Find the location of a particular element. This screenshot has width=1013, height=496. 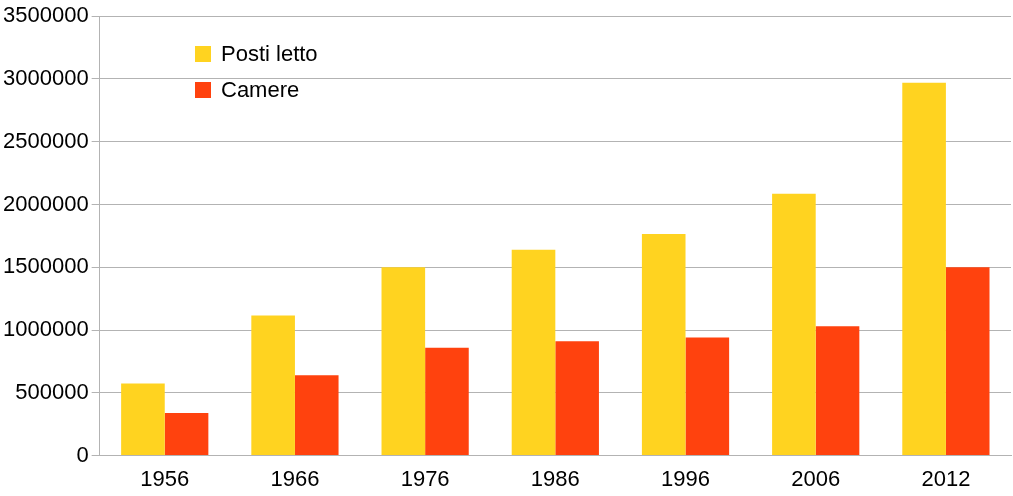

x-tick-label: 1966 is located at coordinates (295, 478).